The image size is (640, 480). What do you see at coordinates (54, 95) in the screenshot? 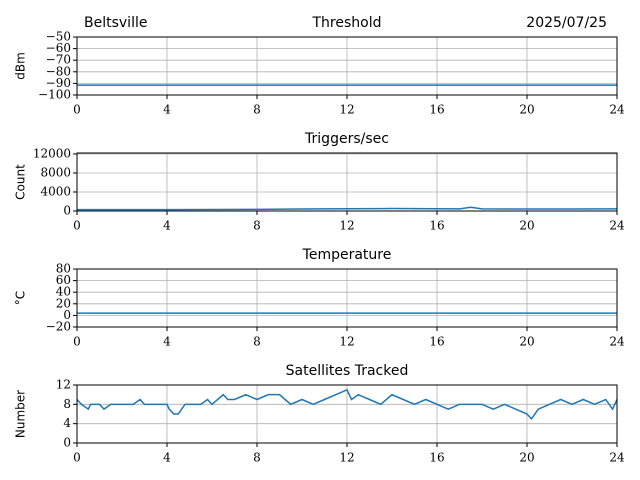
I see `y-tick-label: −100` at bounding box center [54, 95].